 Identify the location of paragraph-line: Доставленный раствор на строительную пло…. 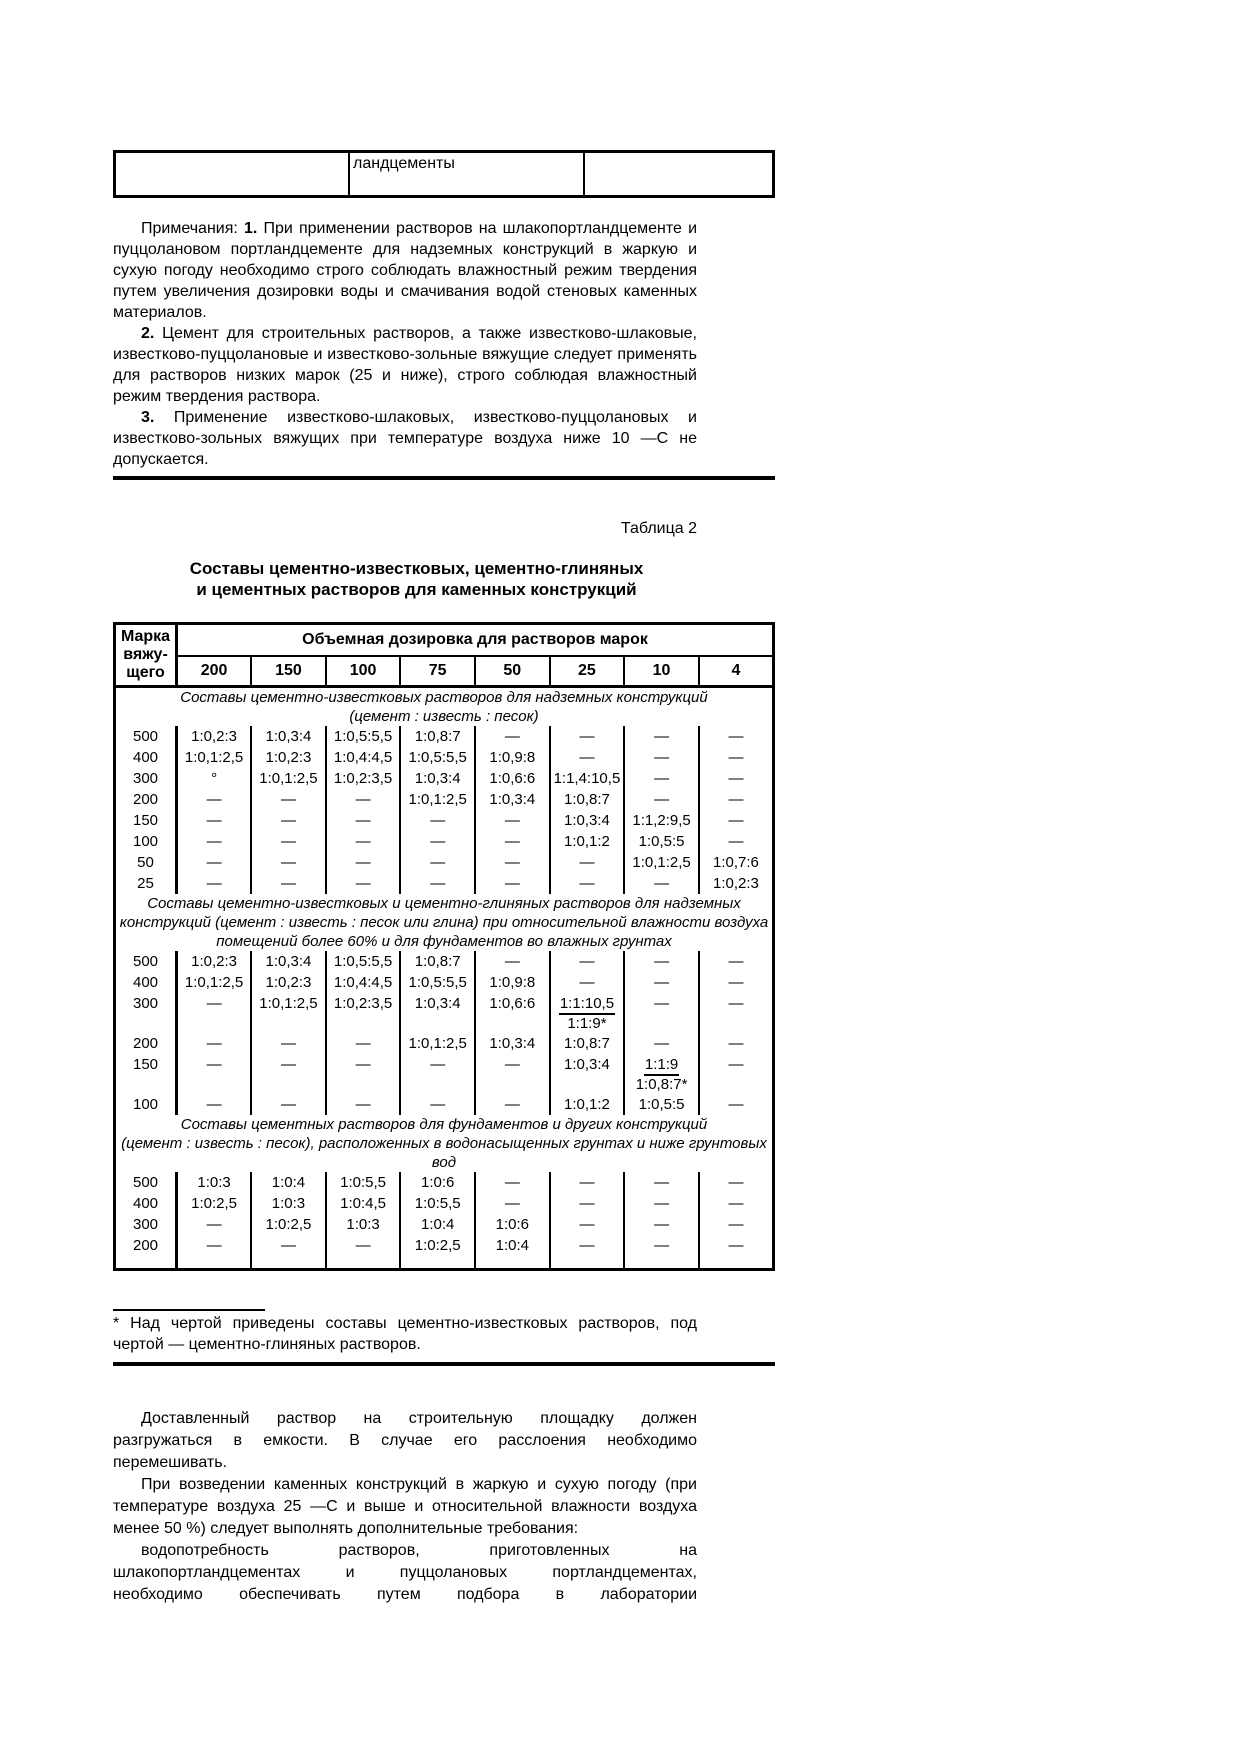
(419, 1418).